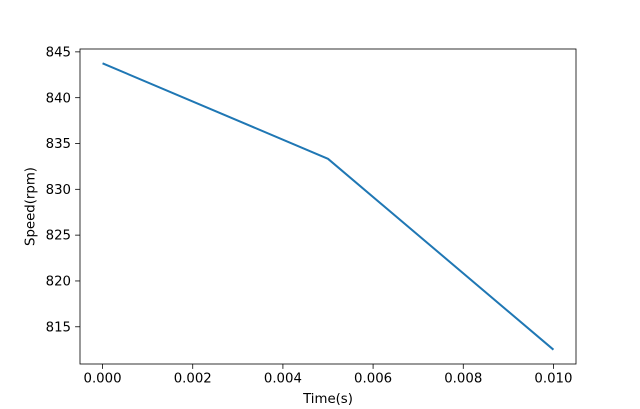  What do you see at coordinates (283, 379) in the screenshot?
I see `x-tick-label: 0.004` at bounding box center [283, 379].